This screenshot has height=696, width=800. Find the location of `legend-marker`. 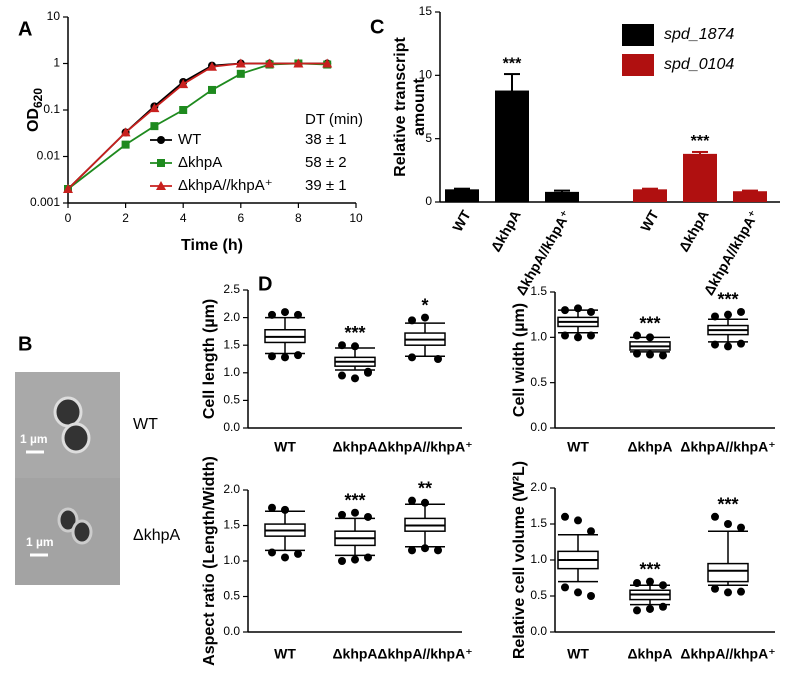

legend-marker is located at coordinates (161, 163).